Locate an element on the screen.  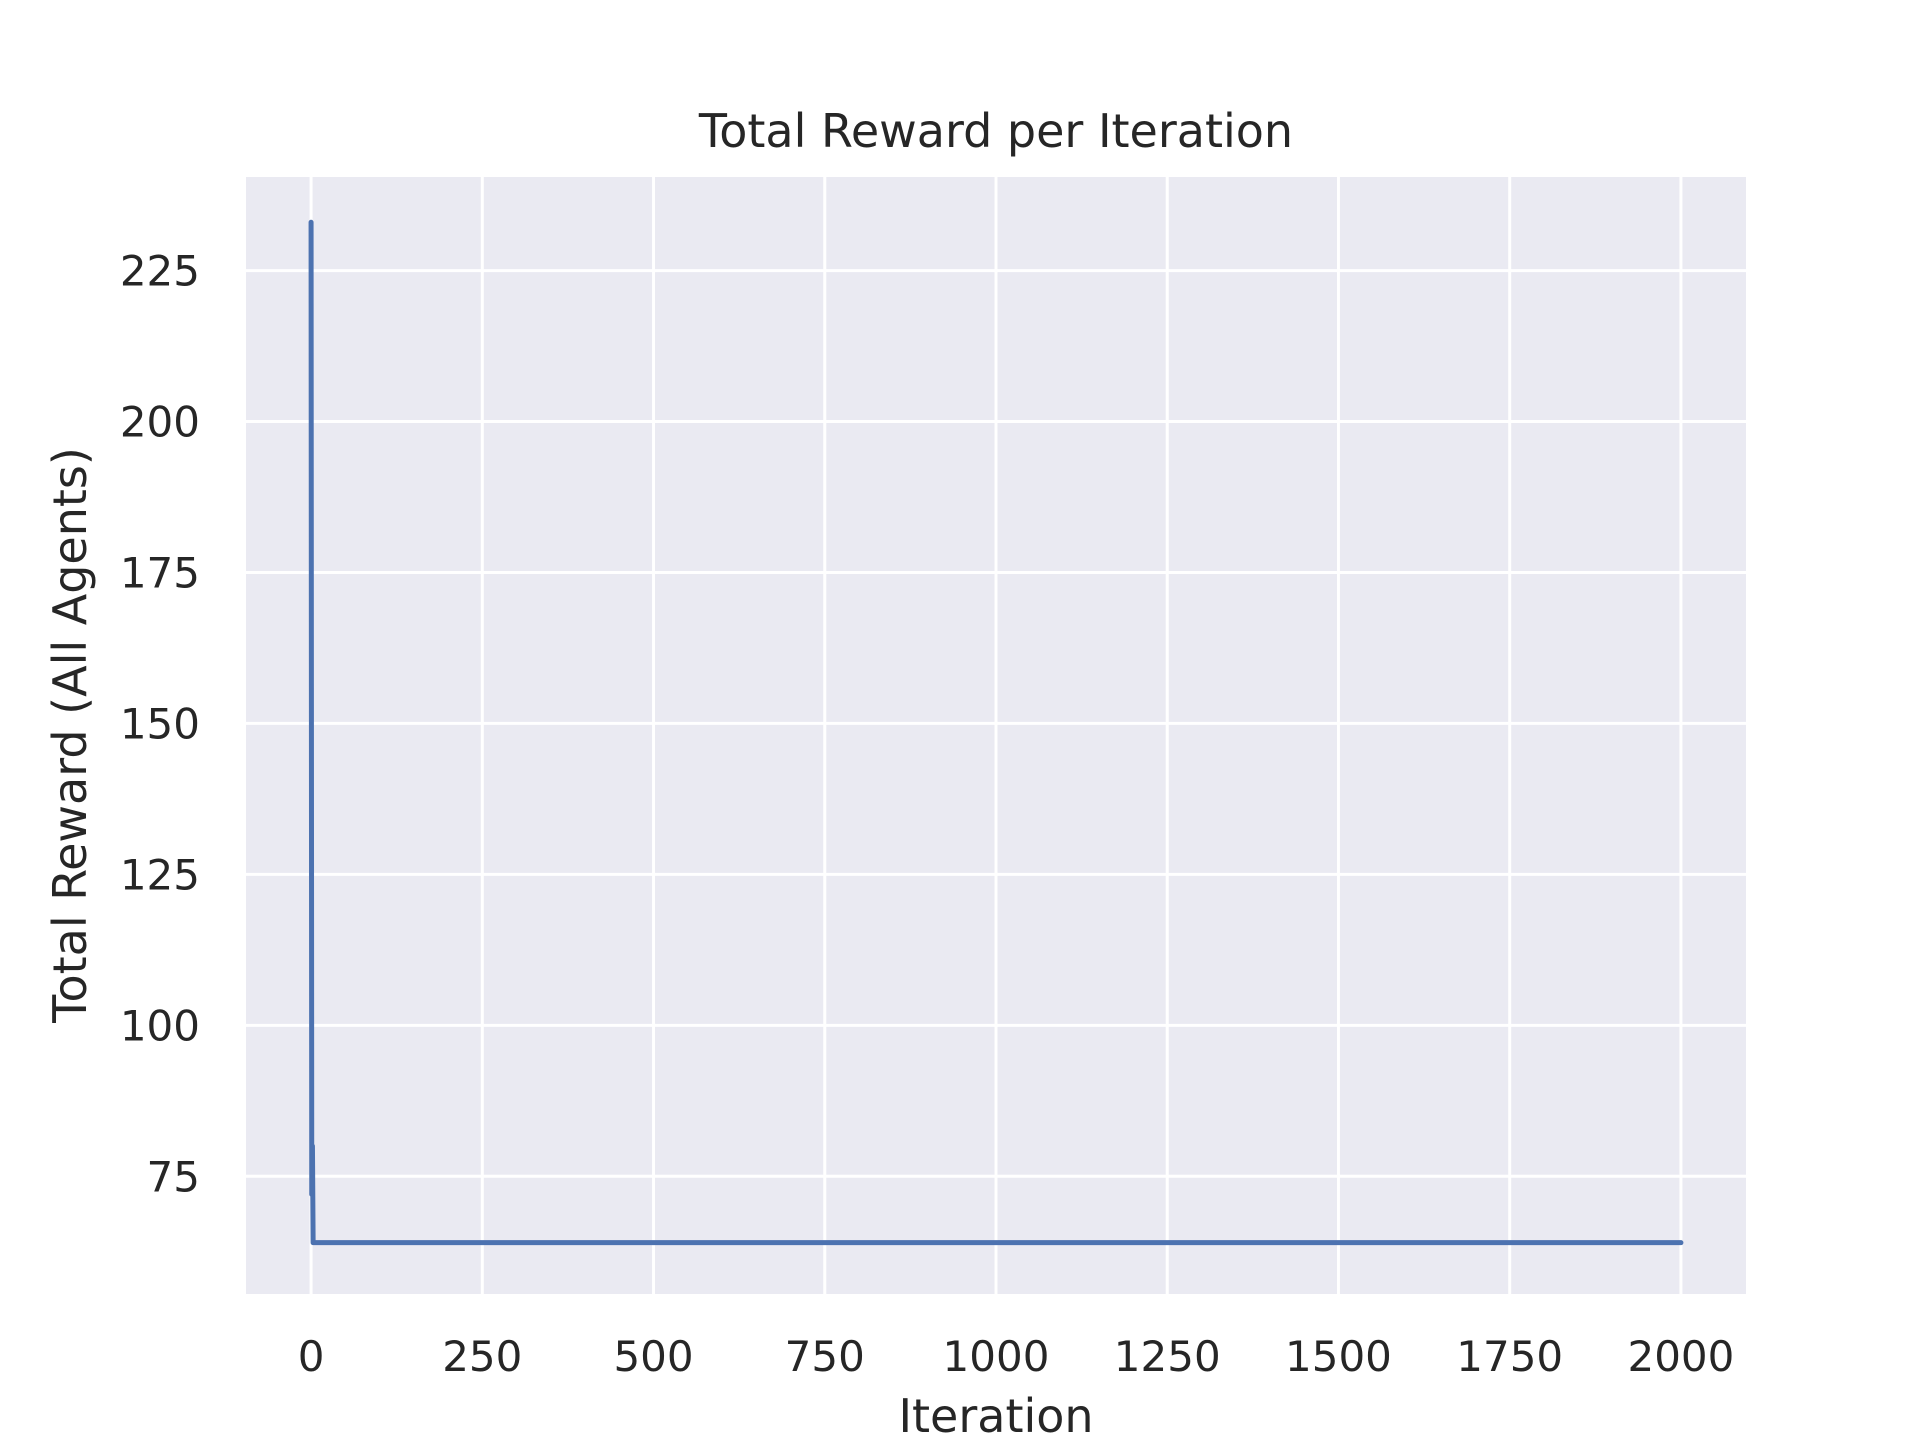
chart-title: Total Reward per Iteration is located at coordinates (995, 131).